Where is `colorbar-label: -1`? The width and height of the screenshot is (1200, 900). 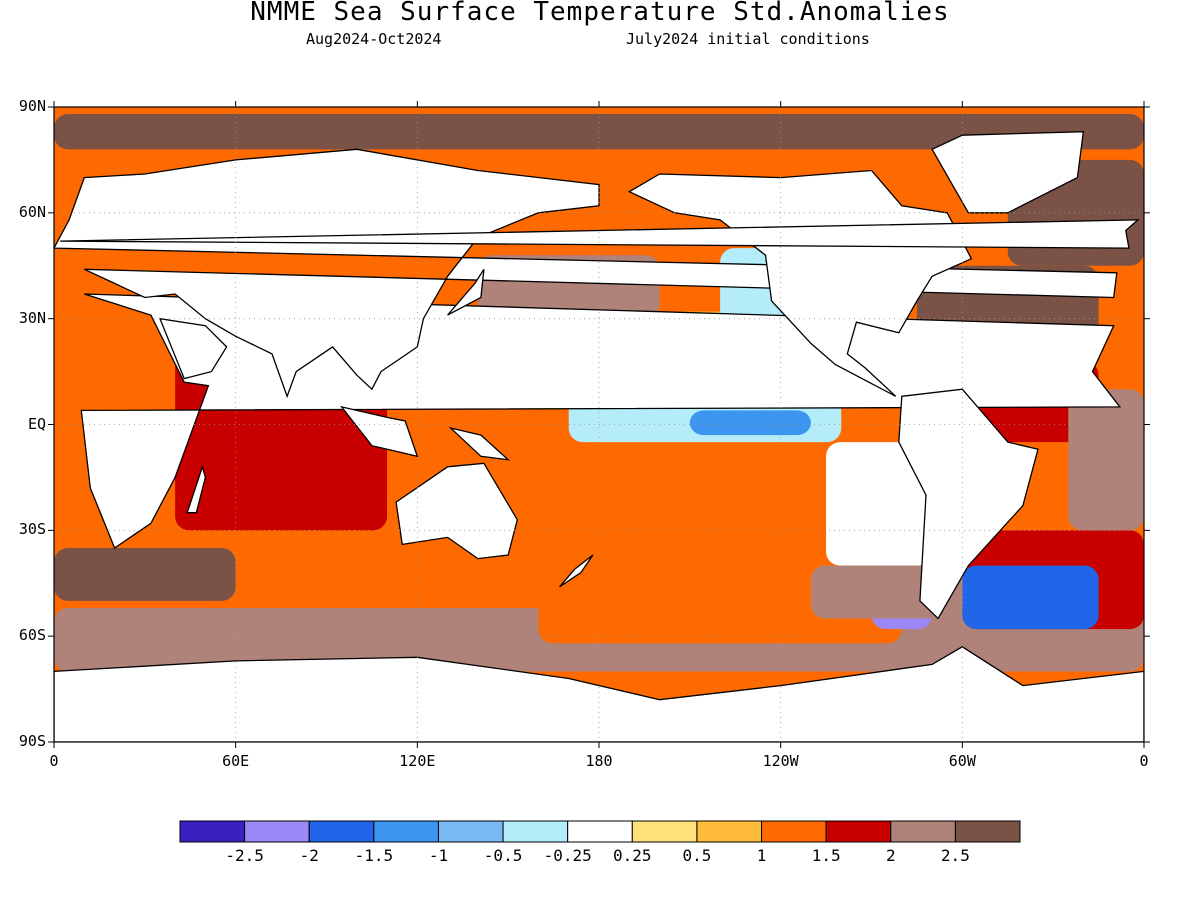 colorbar-label: -1 is located at coordinates (438, 855).